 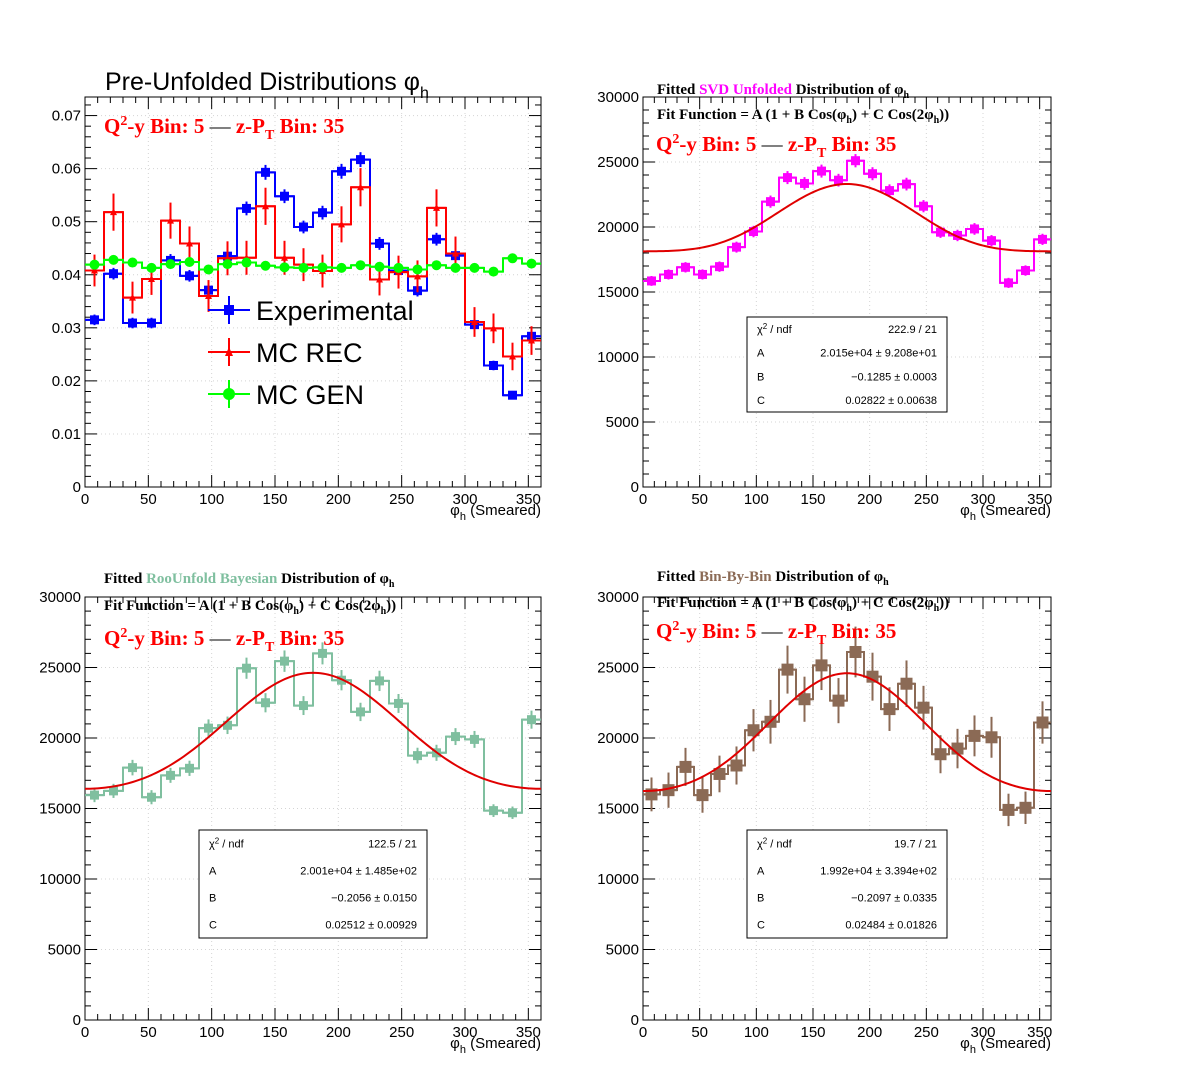 What do you see at coordinates (66, 381) in the screenshot?
I see `y-tick-label: 0.02` at bounding box center [66, 381].